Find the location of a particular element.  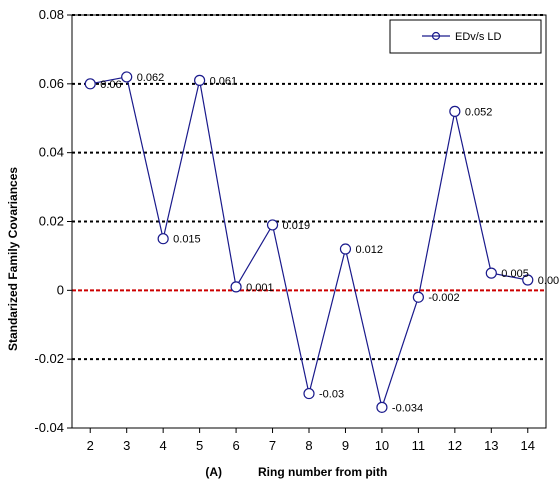

legend: EDv/s LD is located at coordinates (465, 36).